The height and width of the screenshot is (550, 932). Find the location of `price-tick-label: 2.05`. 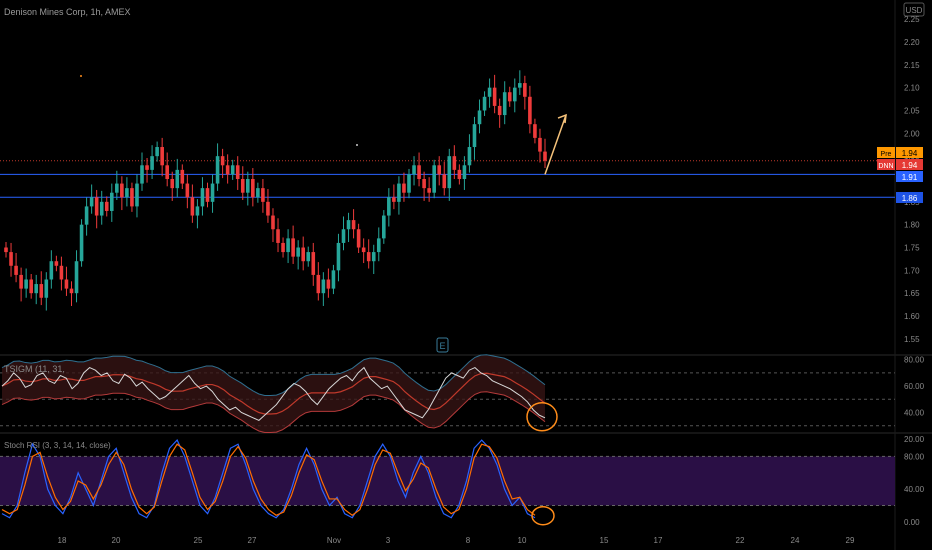

price-tick-label: 2.05 is located at coordinates (912, 110).